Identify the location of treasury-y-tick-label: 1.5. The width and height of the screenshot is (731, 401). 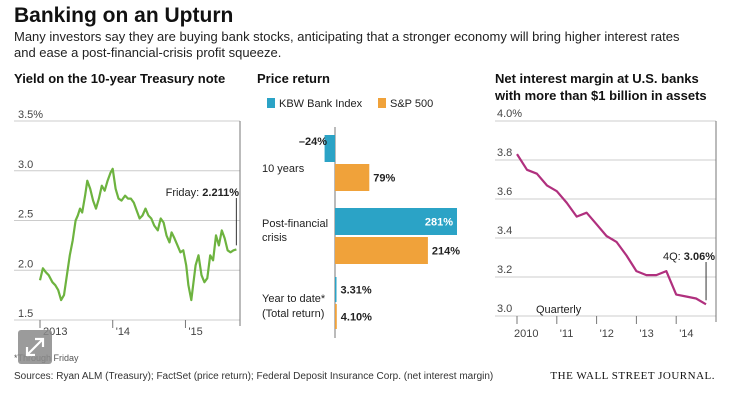
(25, 314).